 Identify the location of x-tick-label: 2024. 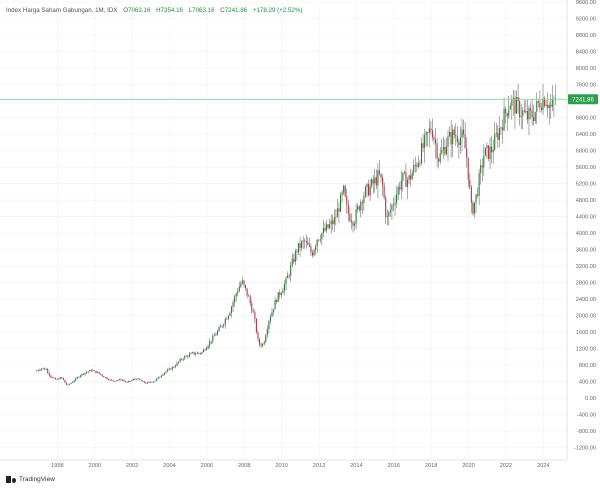
(543, 466).